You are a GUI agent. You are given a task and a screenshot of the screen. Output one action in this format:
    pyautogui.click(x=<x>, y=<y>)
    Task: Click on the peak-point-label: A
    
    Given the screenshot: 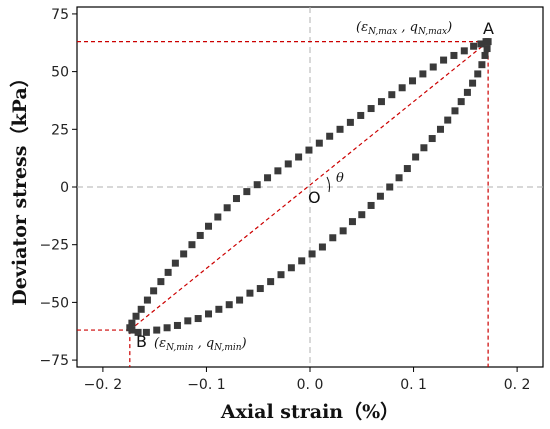 What is the action you would take?
    pyautogui.click(x=488, y=28)
    